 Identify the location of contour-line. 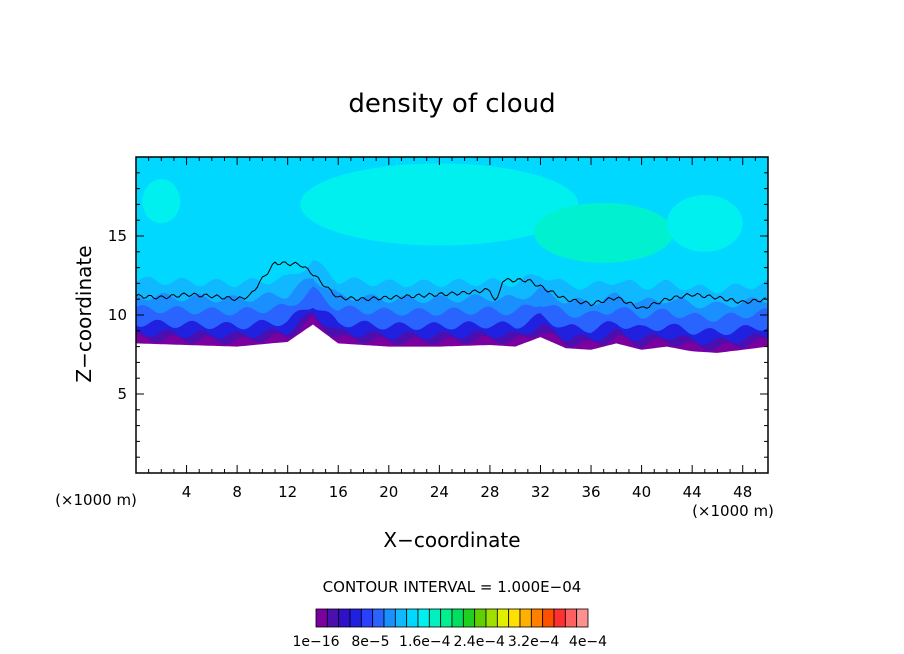
(451, 285).